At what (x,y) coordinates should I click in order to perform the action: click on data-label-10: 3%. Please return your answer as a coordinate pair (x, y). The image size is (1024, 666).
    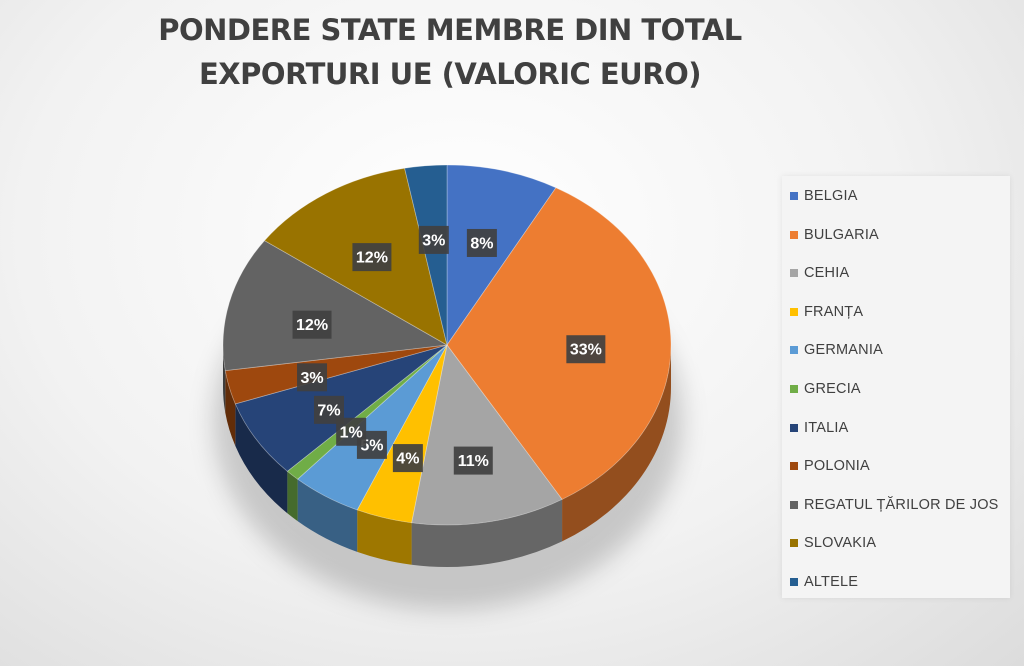
    Looking at the image, I should click on (433, 239).